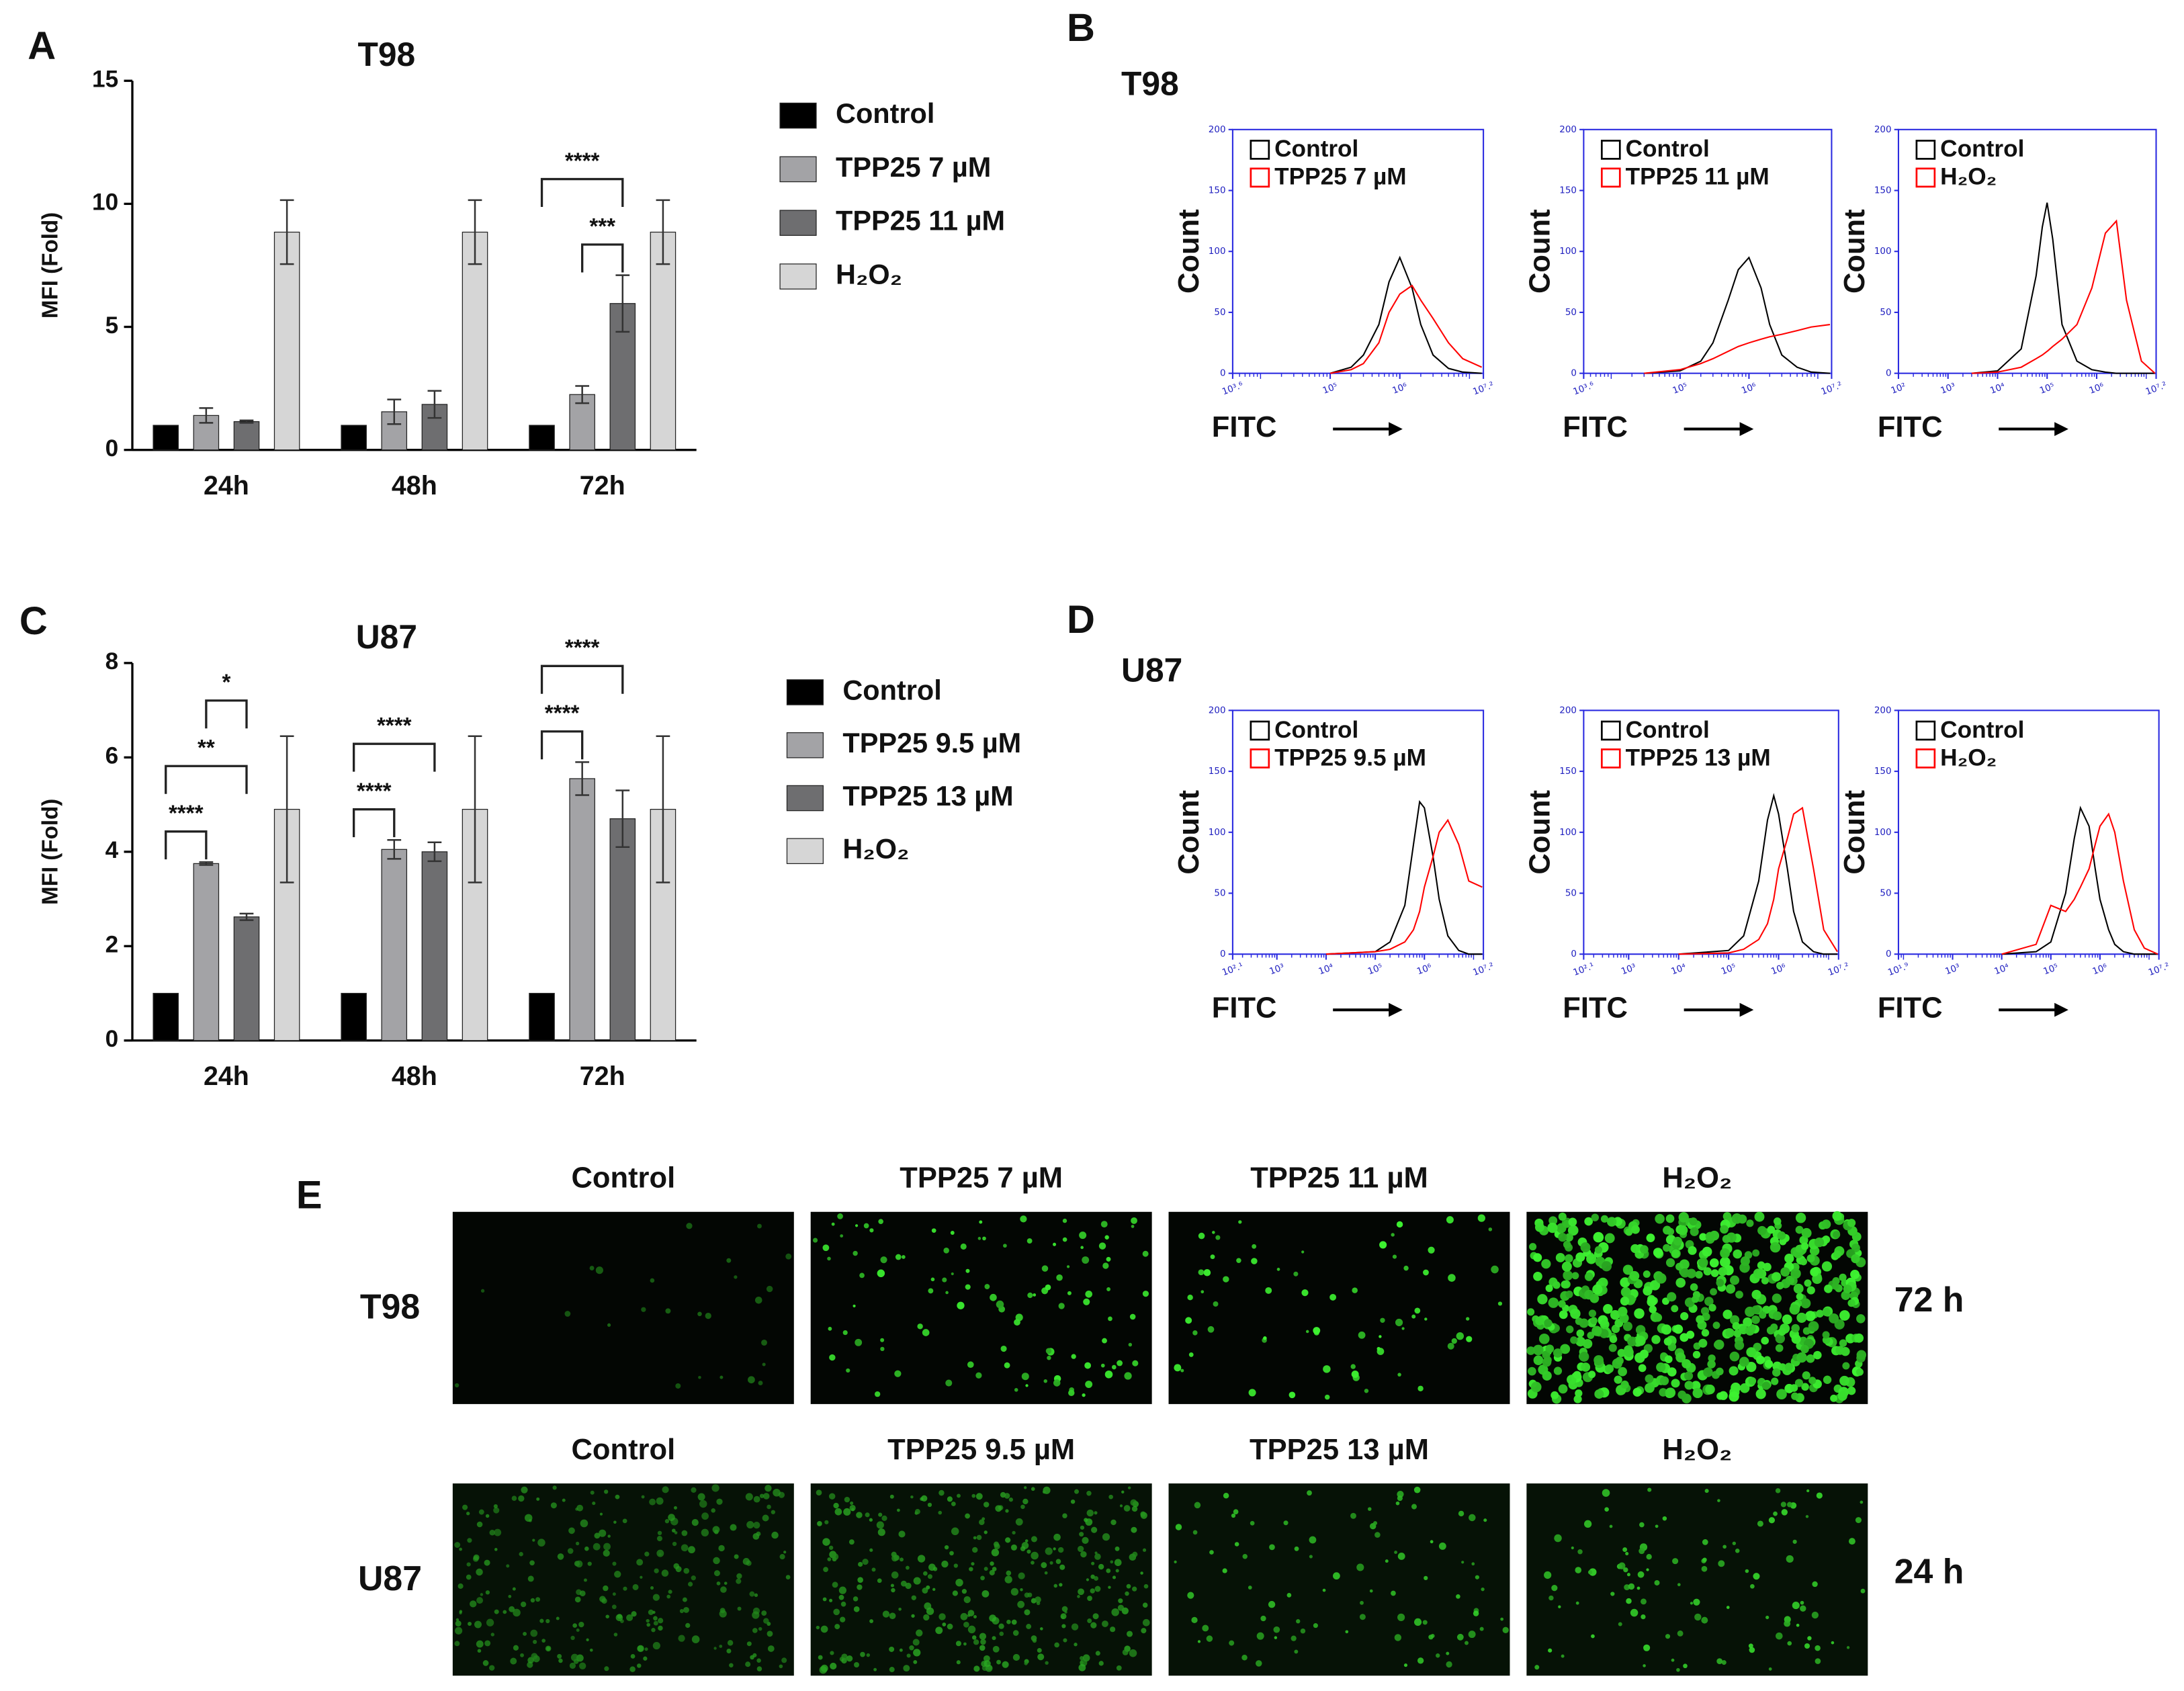 This screenshot has width=2184, height=1691. What do you see at coordinates (1396, 1009) in the screenshot?
I see `arrow-head` at bounding box center [1396, 1009].